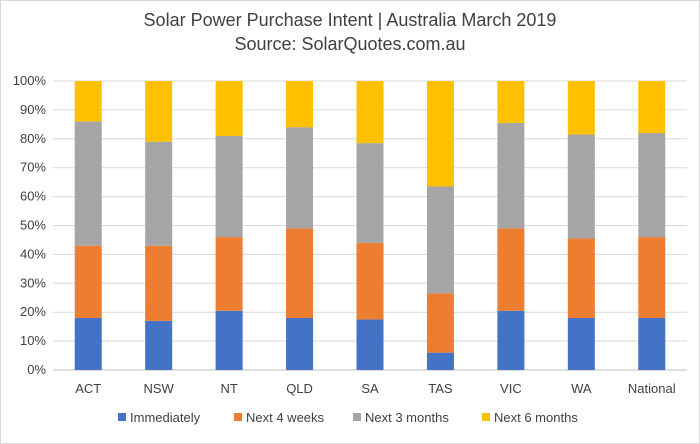 The width and height of the screenshot is (700, 444). What do you see at coordinates (285, 417) in the screenshot?
I see `legend-label: Next 4 weeks` at bounding box center [285, 417].